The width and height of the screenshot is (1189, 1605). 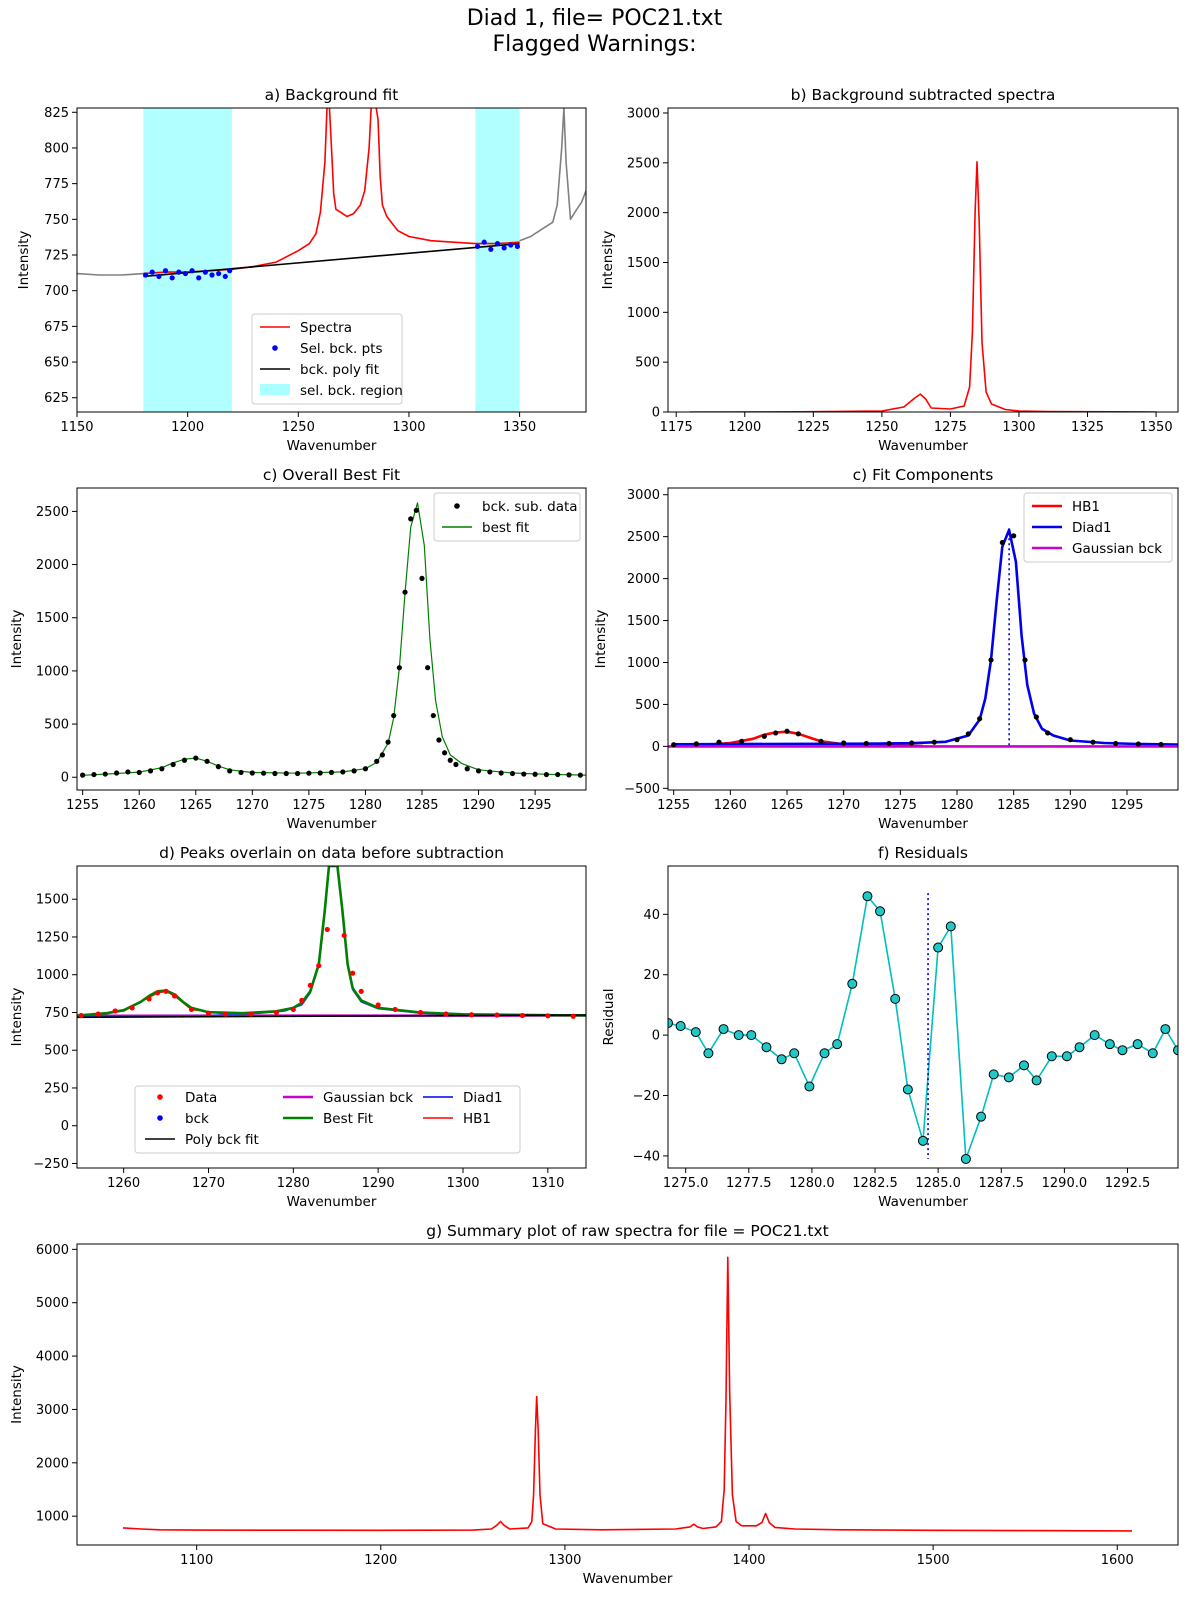 What do you see at coordinates (1086, 507) in the screenshot?
I see `legend-label: HB1` at bounding box center [1086, 507].